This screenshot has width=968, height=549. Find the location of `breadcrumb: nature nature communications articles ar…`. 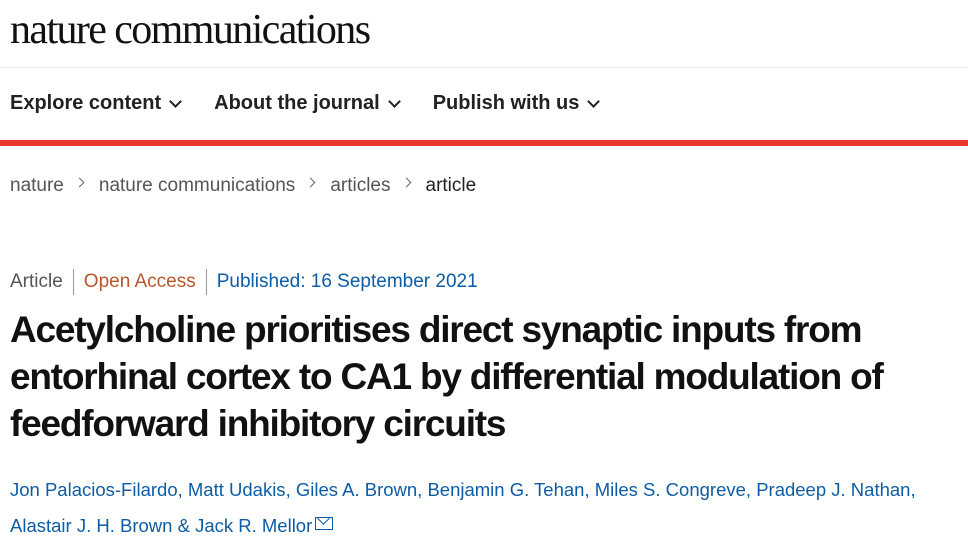

breadcrumb: nature nature communications articles ar… is located at coordinates (243, 186).